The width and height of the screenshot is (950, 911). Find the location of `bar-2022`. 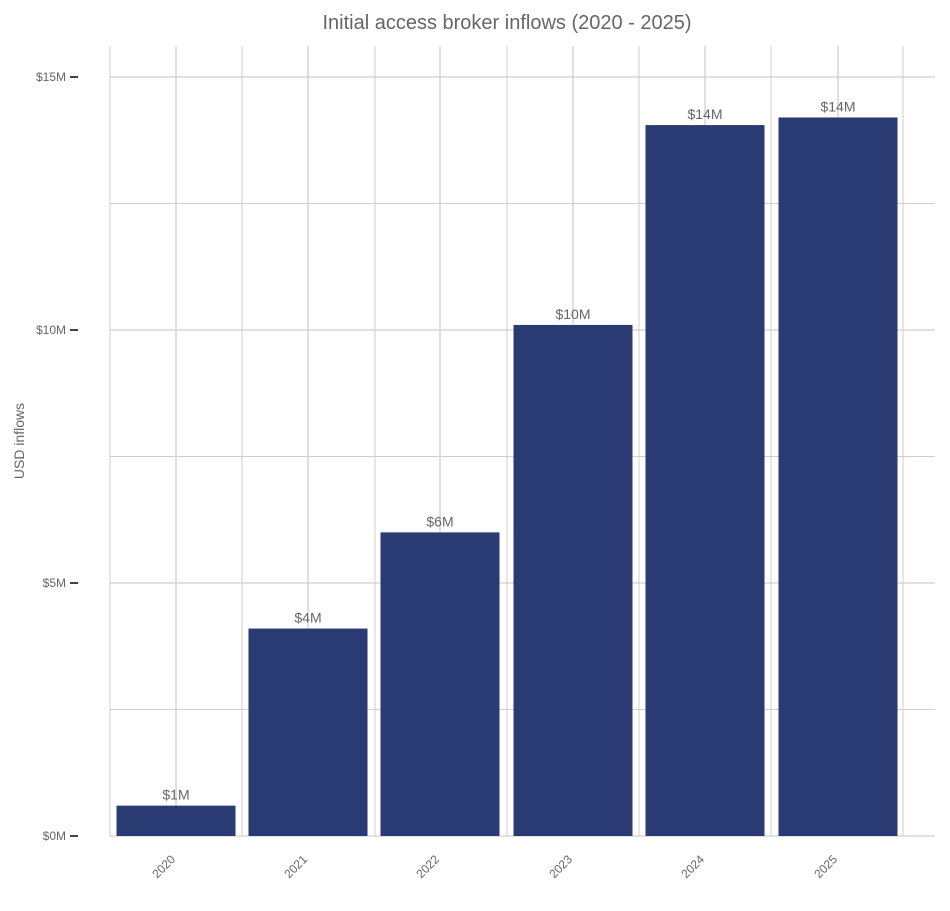

bar-2022 is located at coordinates (440, 684).